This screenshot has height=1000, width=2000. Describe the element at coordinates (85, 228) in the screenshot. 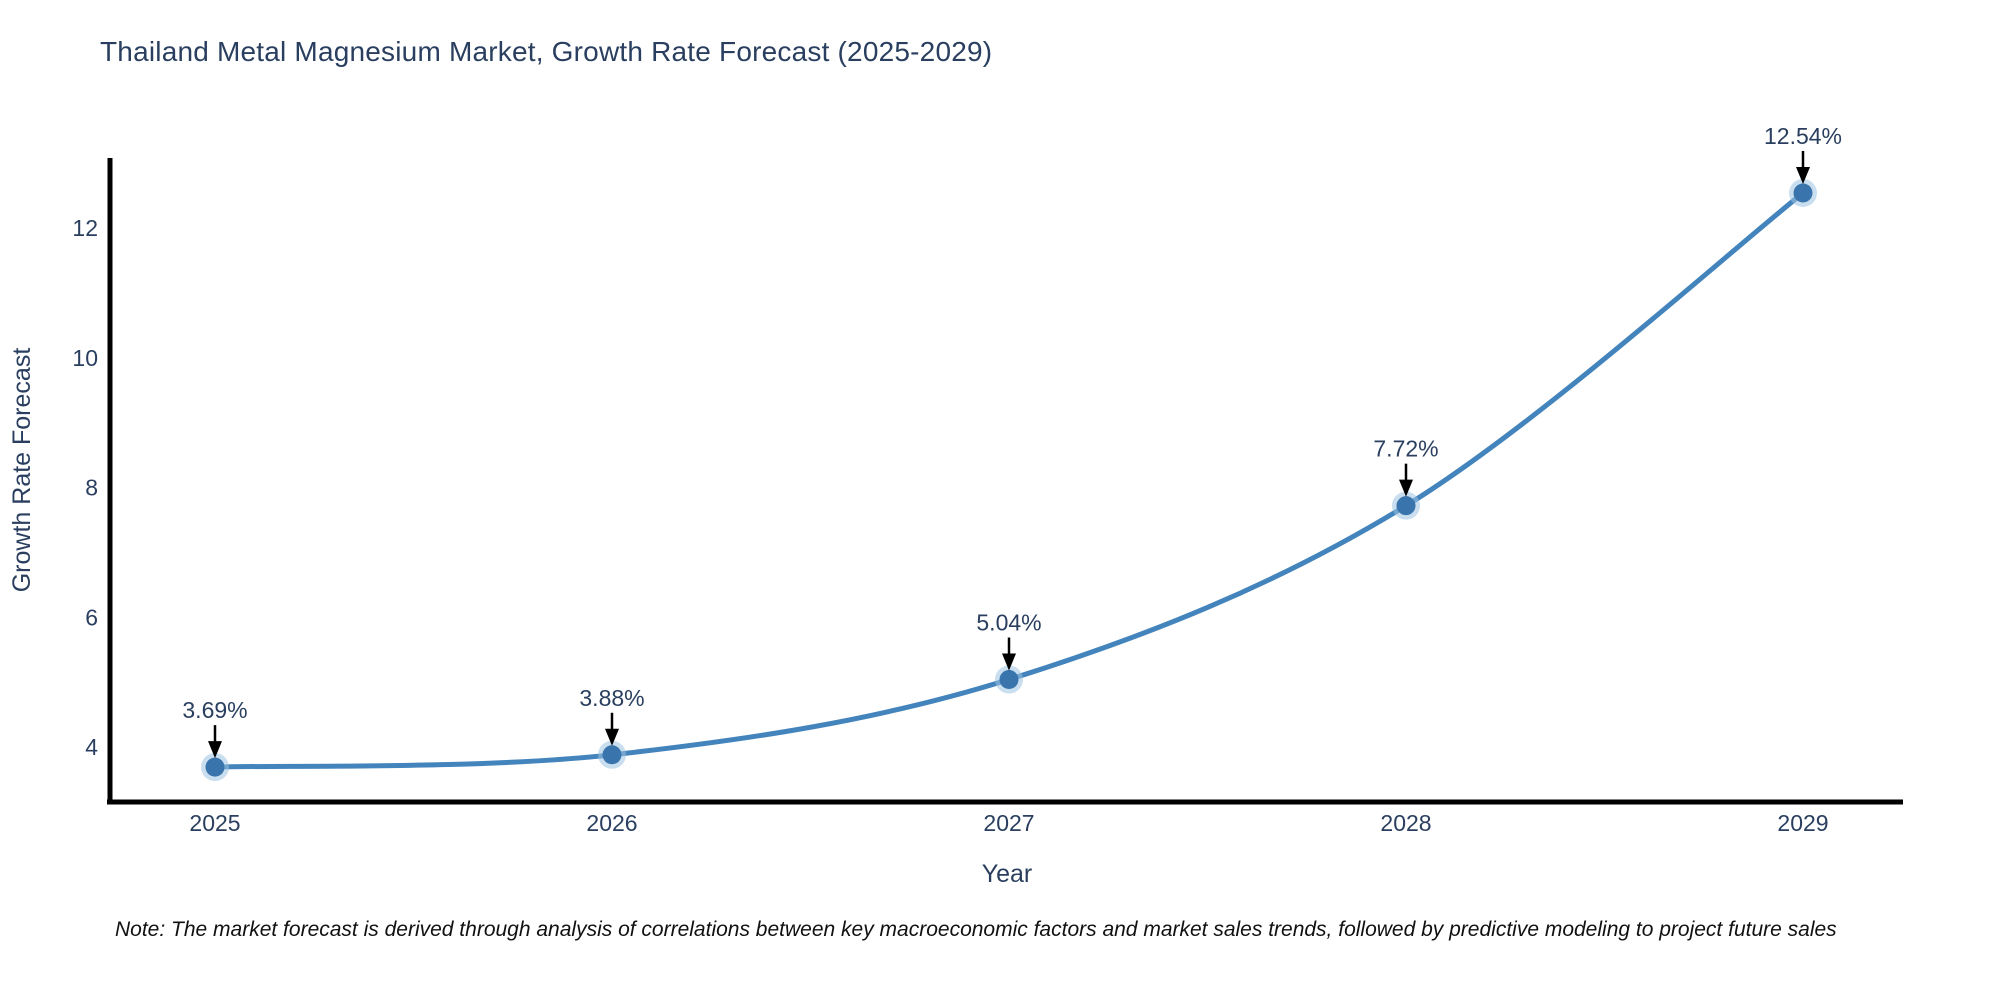

I see `y-tick-label: 12` at that location.